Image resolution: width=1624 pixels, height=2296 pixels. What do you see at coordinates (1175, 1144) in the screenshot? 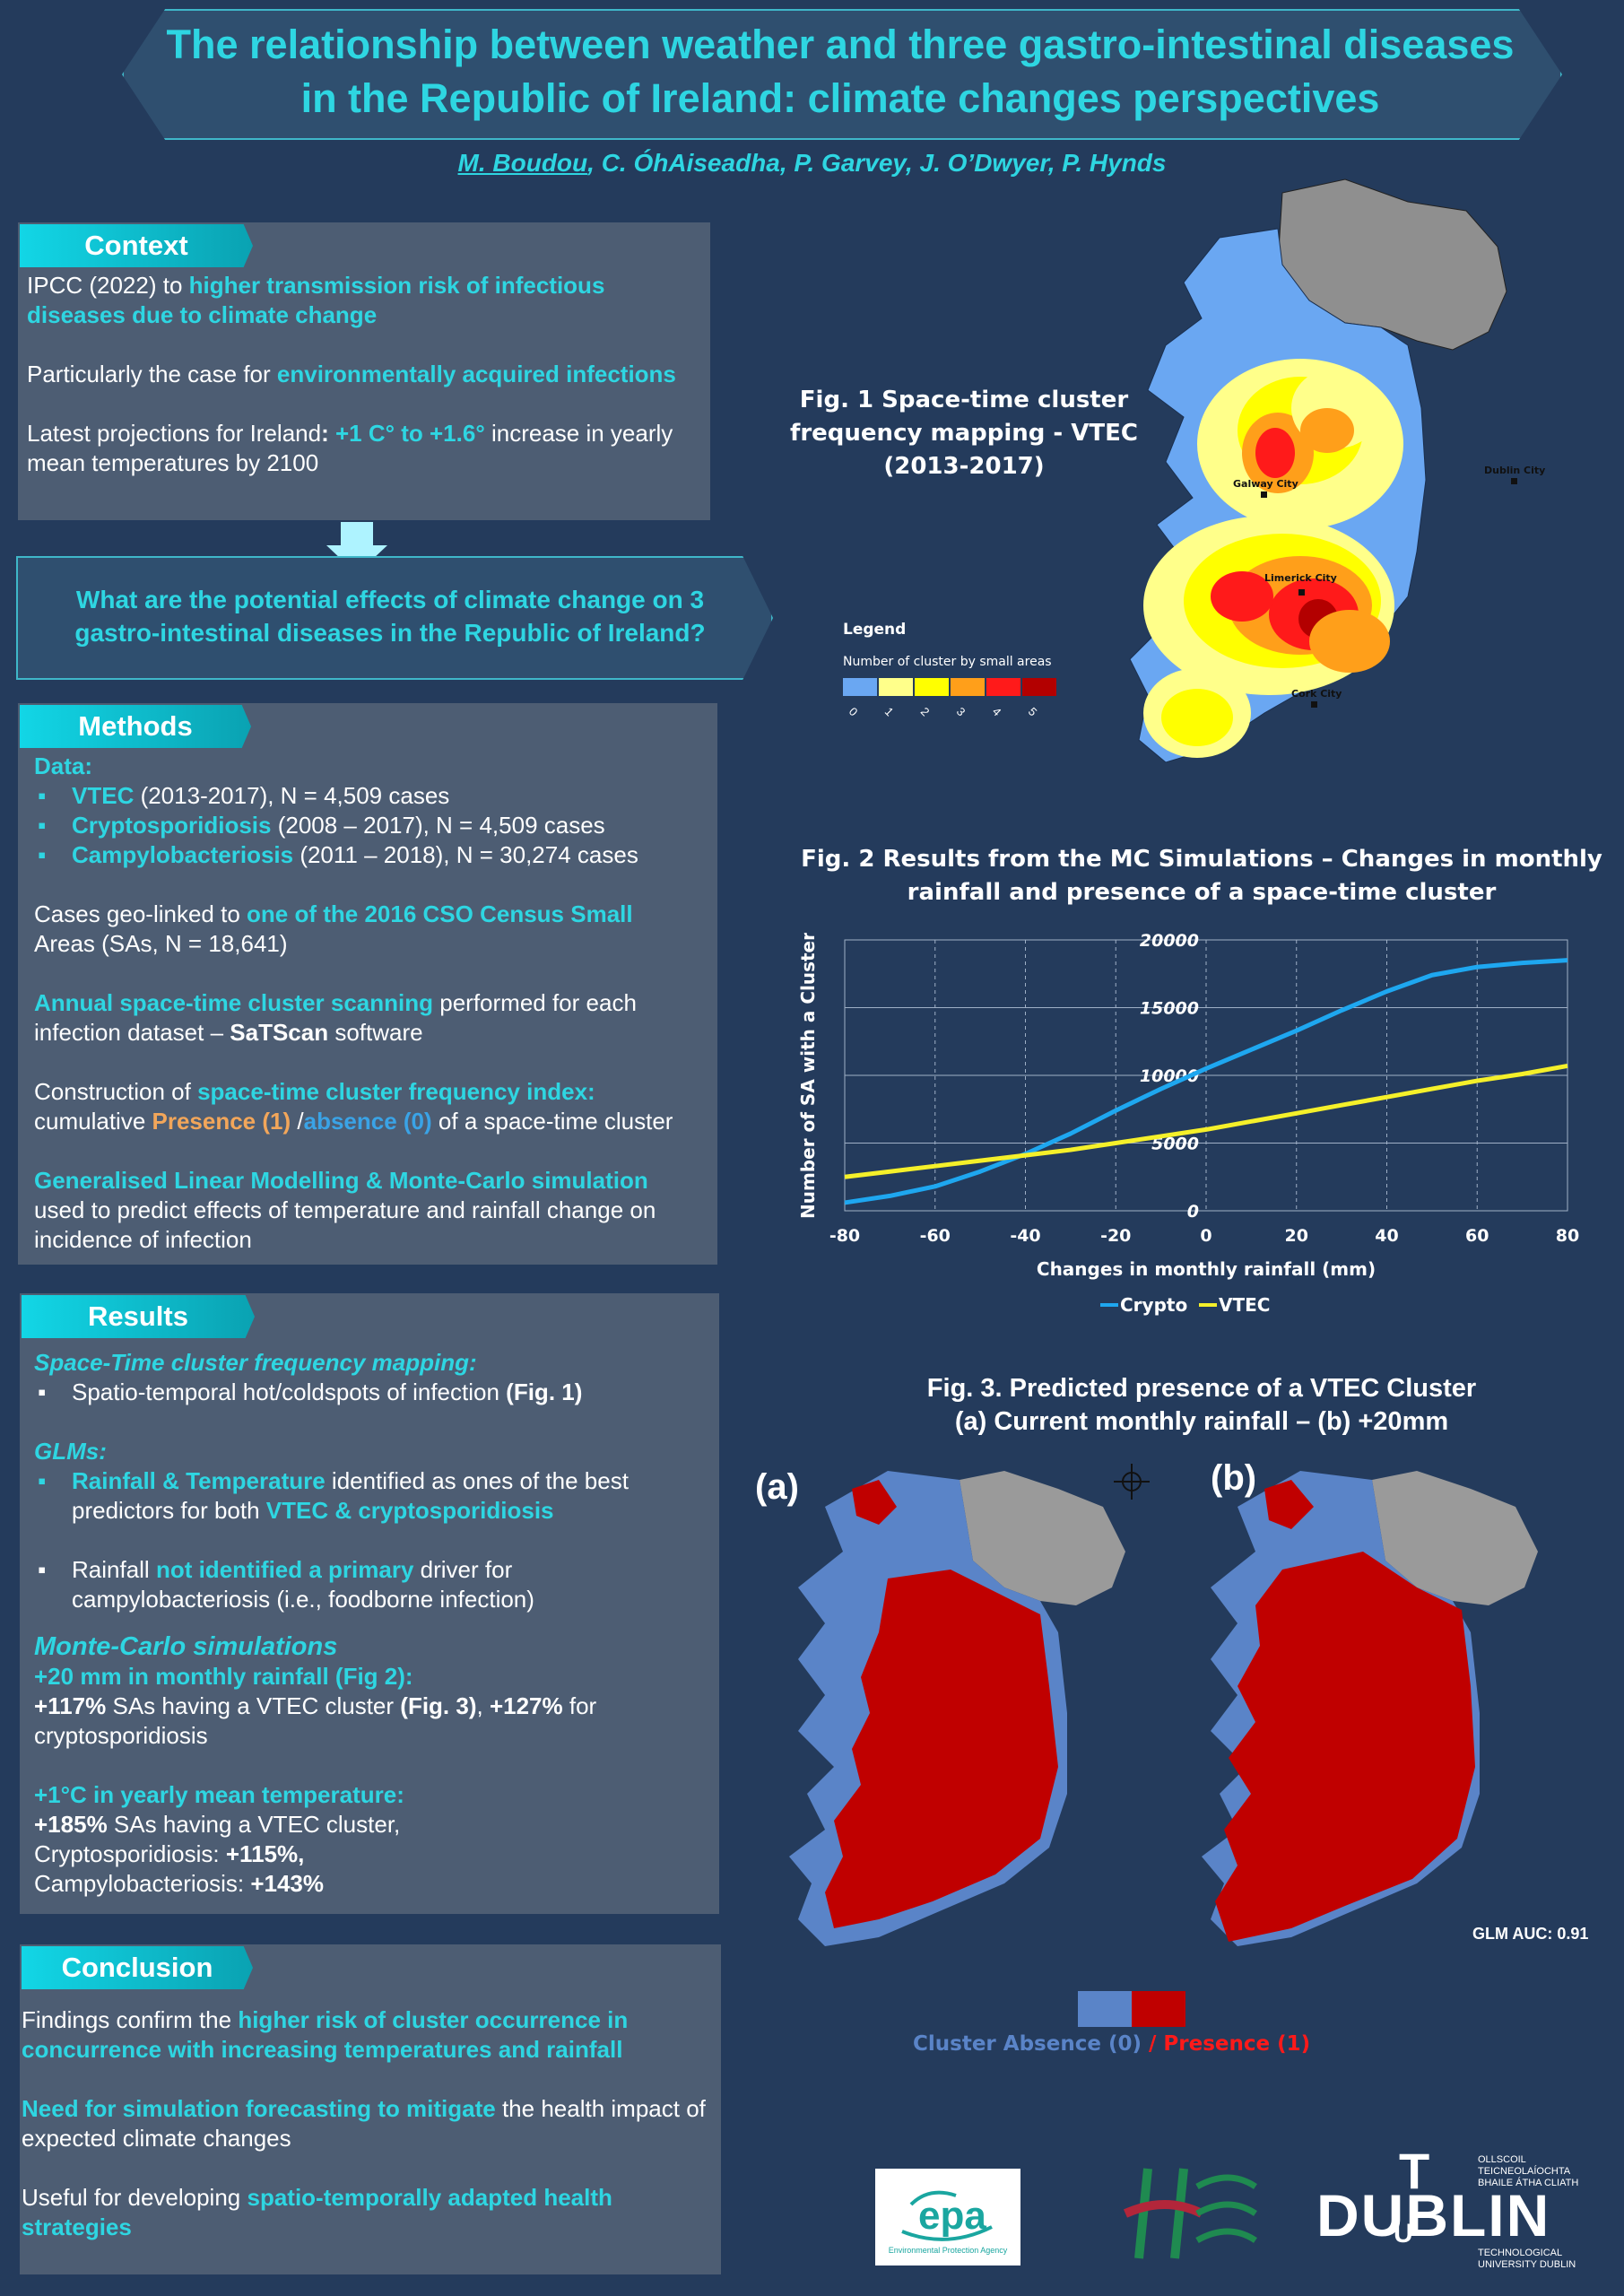
I see `y-tick-label: 5000` at bounding box center [1175, 1144].